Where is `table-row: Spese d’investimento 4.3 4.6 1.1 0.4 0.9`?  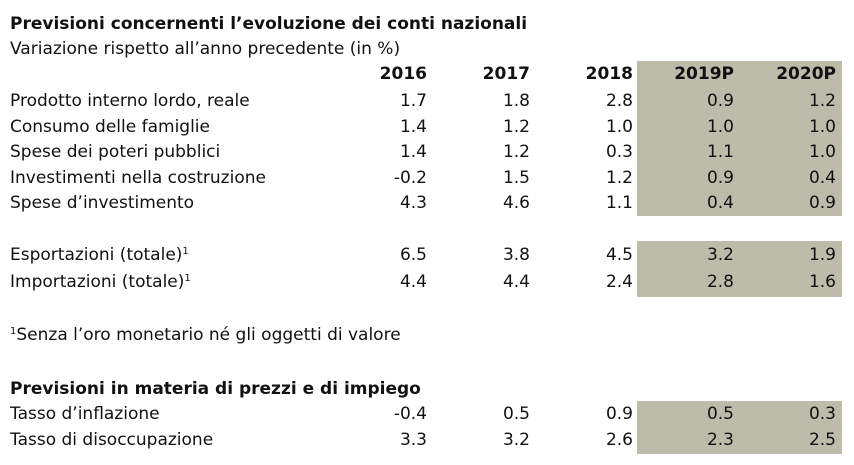 table-row: Spese d’investimento 4.3 4.6 1.1 0.4 0.9 is located at coordinates (427, 203).